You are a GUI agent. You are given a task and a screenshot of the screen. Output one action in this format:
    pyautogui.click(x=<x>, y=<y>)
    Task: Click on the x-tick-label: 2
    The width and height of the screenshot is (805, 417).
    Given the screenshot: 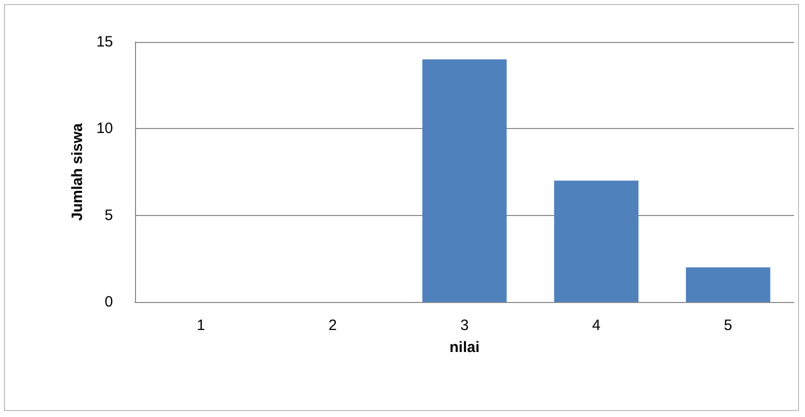 What is the action you would take?
    pyautogui.click(x=332, y=325)
    